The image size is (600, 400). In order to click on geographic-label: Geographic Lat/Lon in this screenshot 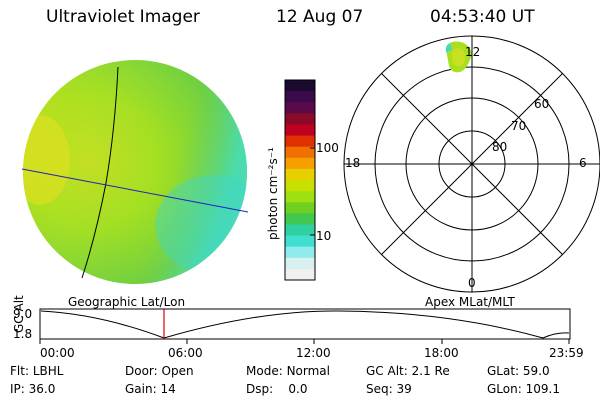, I will do `click(127, 302)`.